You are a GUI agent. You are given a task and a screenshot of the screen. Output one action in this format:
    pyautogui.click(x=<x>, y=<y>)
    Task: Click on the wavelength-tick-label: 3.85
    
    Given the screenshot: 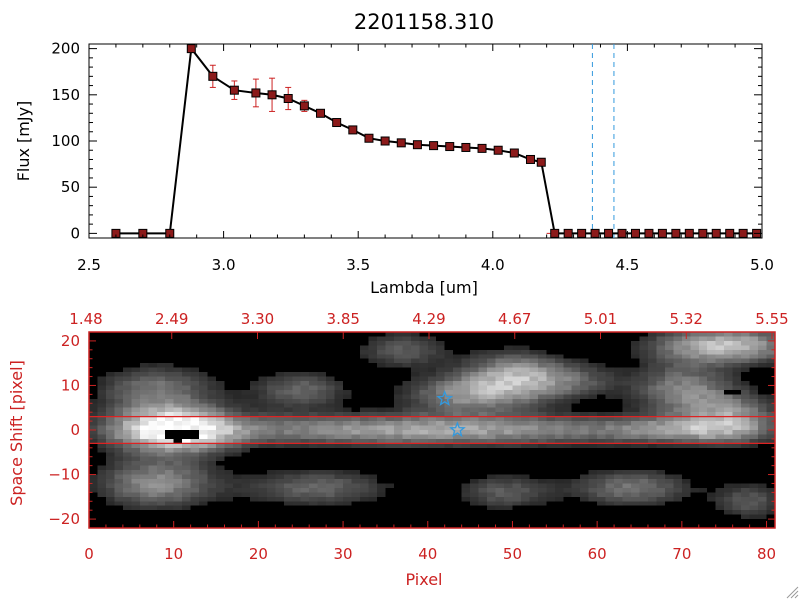 What is the action you would take?
    pyautogui.click(x=343, y=319)
    